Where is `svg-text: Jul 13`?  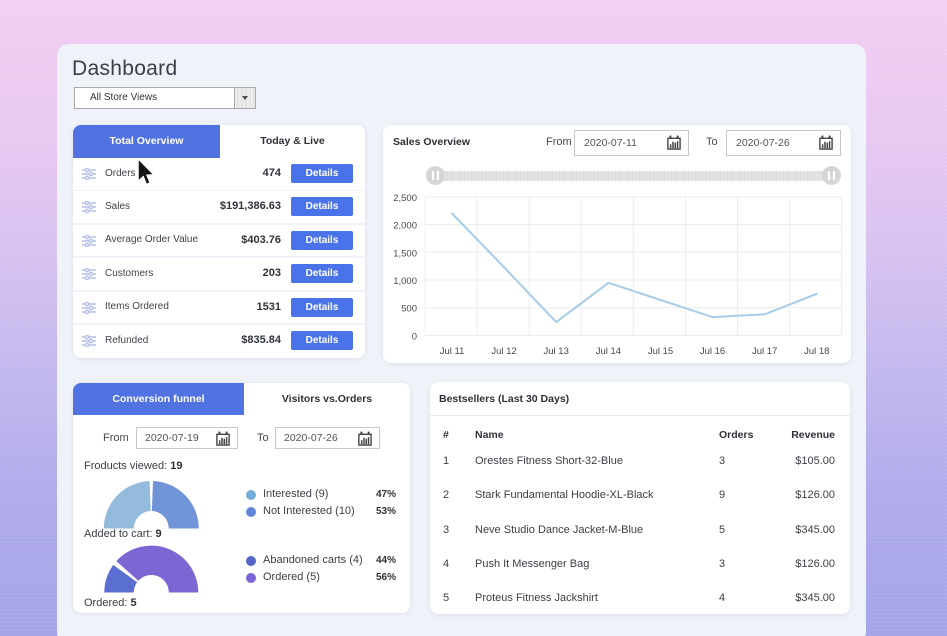
svg-text: Jul 13 is located at coordinates (556, 351).